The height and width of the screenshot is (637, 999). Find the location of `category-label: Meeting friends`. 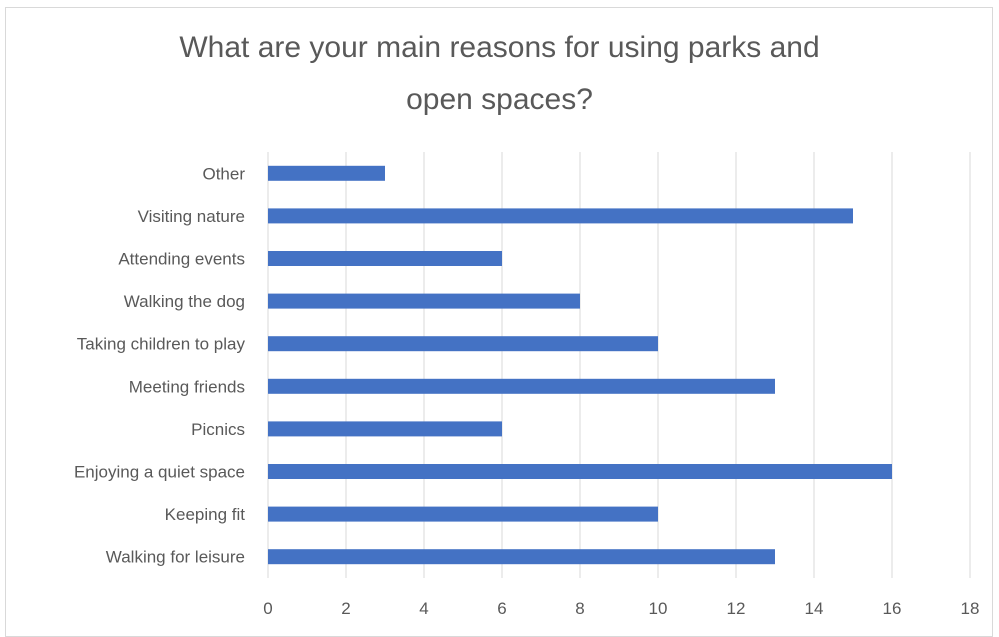

category-label: Meeting friends is located at coordinates (187, 386).